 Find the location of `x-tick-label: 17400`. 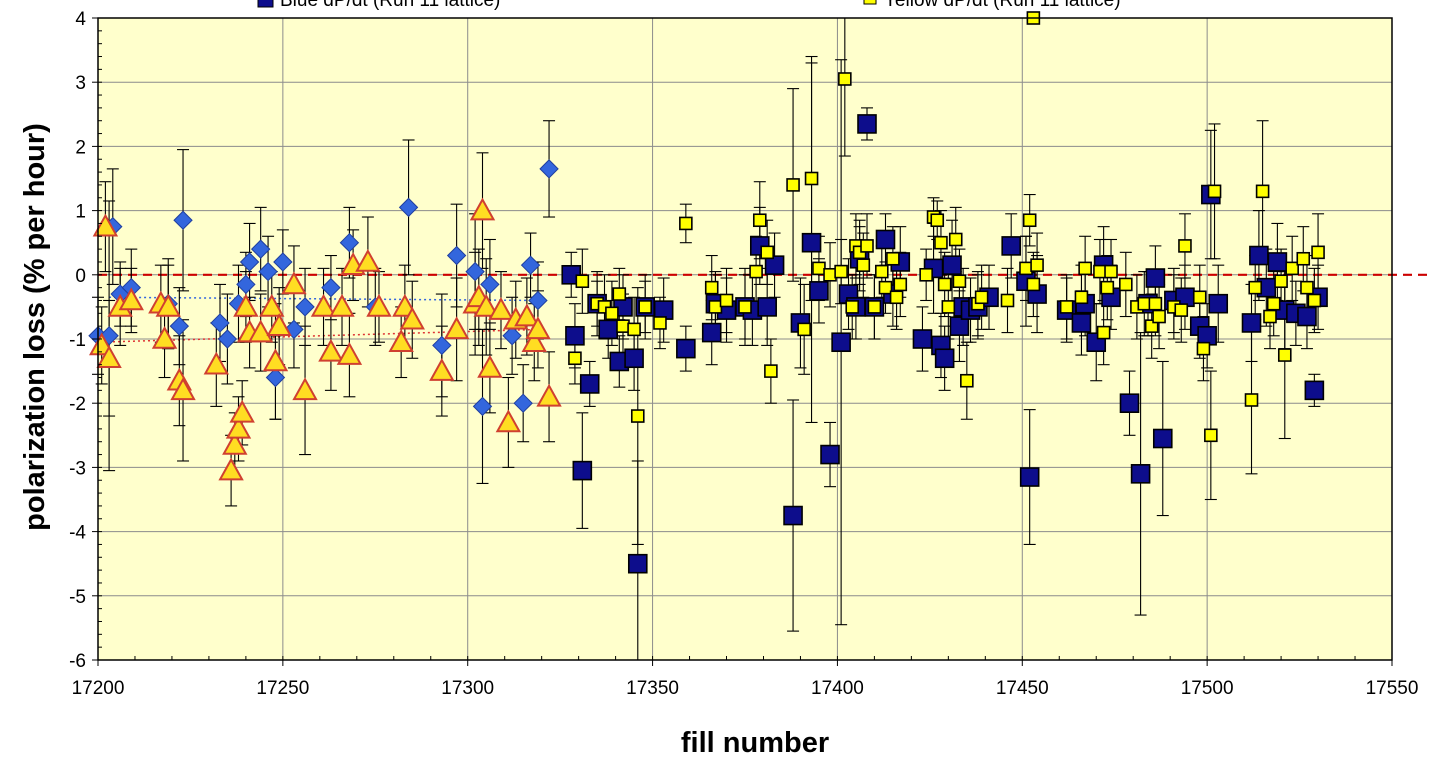

x-tick-label: 17400 is located at coordinates (837, 688).